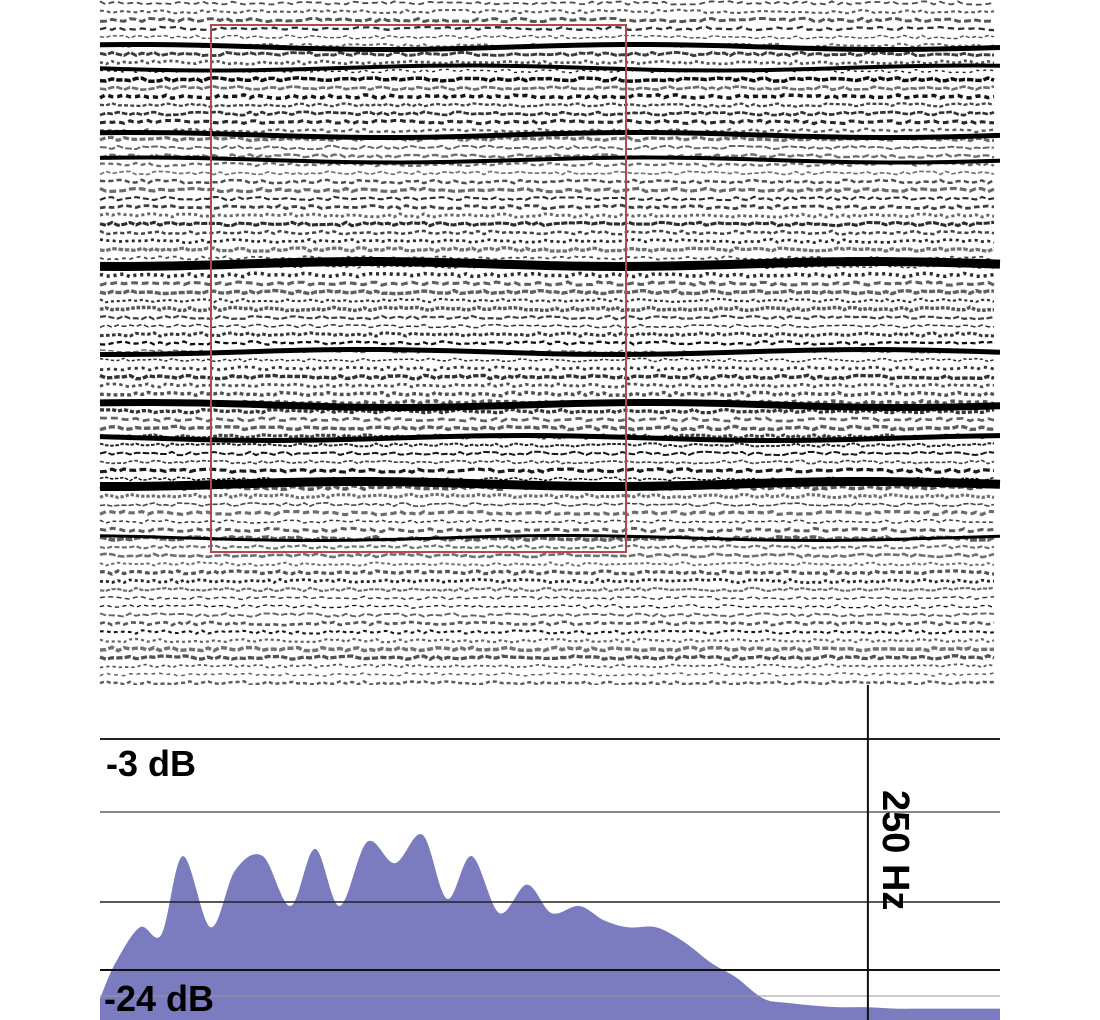 The height and width of the screenshot is (1020, 1100). I want to click on frequency-marker-label: 250 Hz, so click(895, 850).